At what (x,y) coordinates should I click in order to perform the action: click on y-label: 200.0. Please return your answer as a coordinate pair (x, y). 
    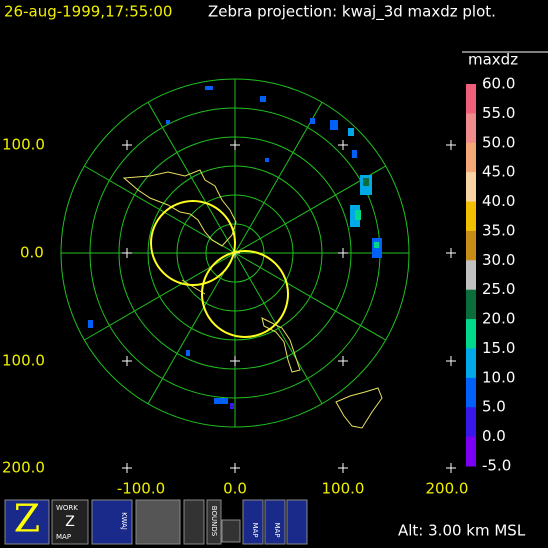
    Looking at the image, I should click on (23, 468).